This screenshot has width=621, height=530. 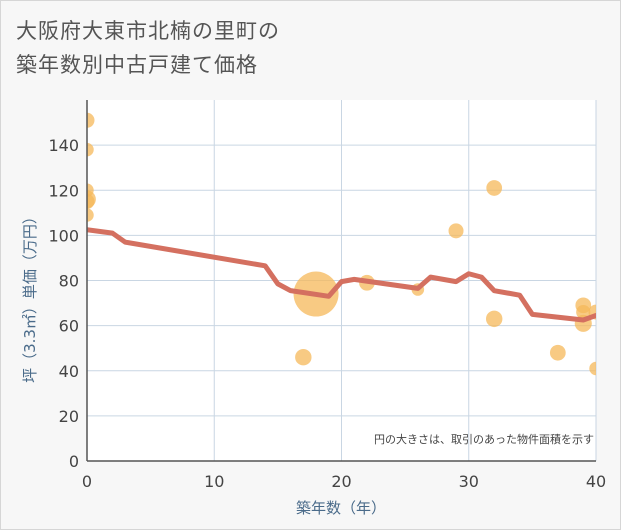 What do you see at coordinates (148, 31) in the screenshot?
I see `chart-title-line-1: 大阪府大東市北楠の里町の` at bounding box center [148, 31].